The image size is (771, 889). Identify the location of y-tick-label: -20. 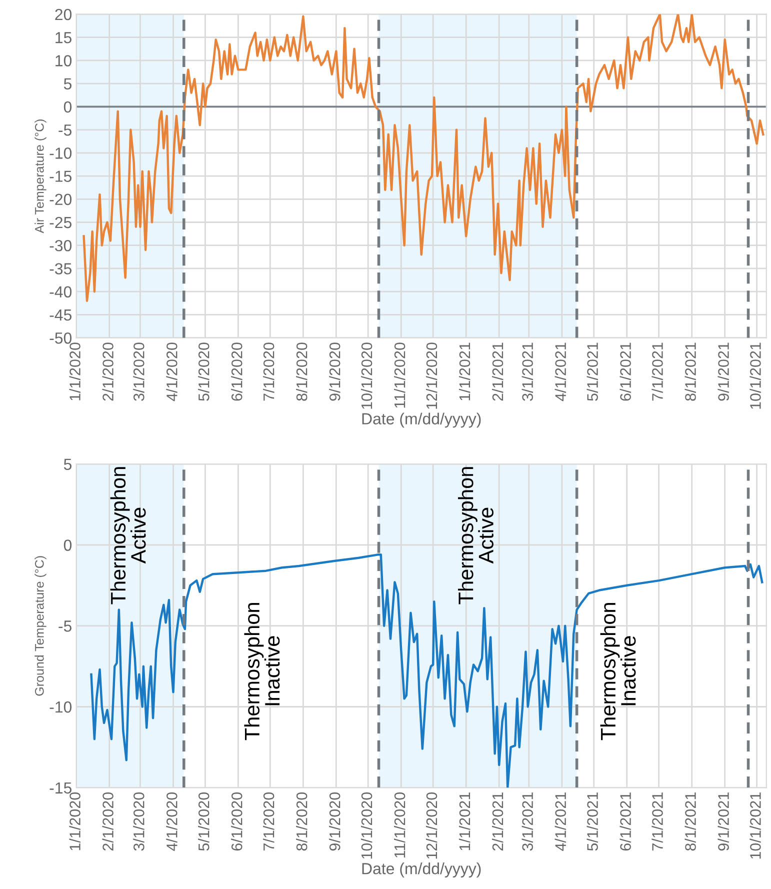
(61, 200).